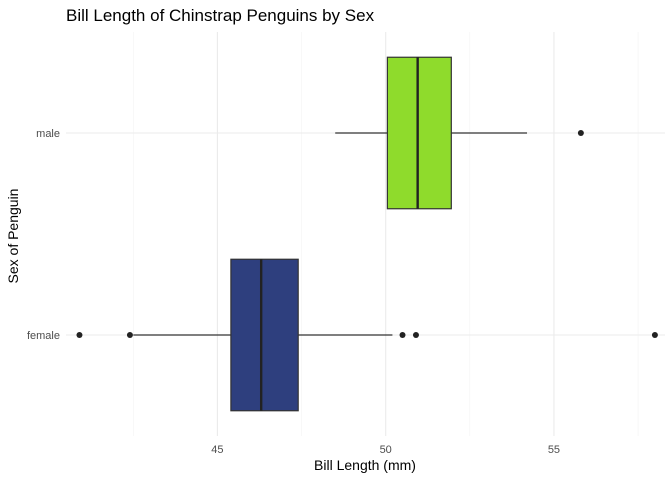 The height and width of the screenshot is (480, 672). I want to click on box-male, so click(459, 133).